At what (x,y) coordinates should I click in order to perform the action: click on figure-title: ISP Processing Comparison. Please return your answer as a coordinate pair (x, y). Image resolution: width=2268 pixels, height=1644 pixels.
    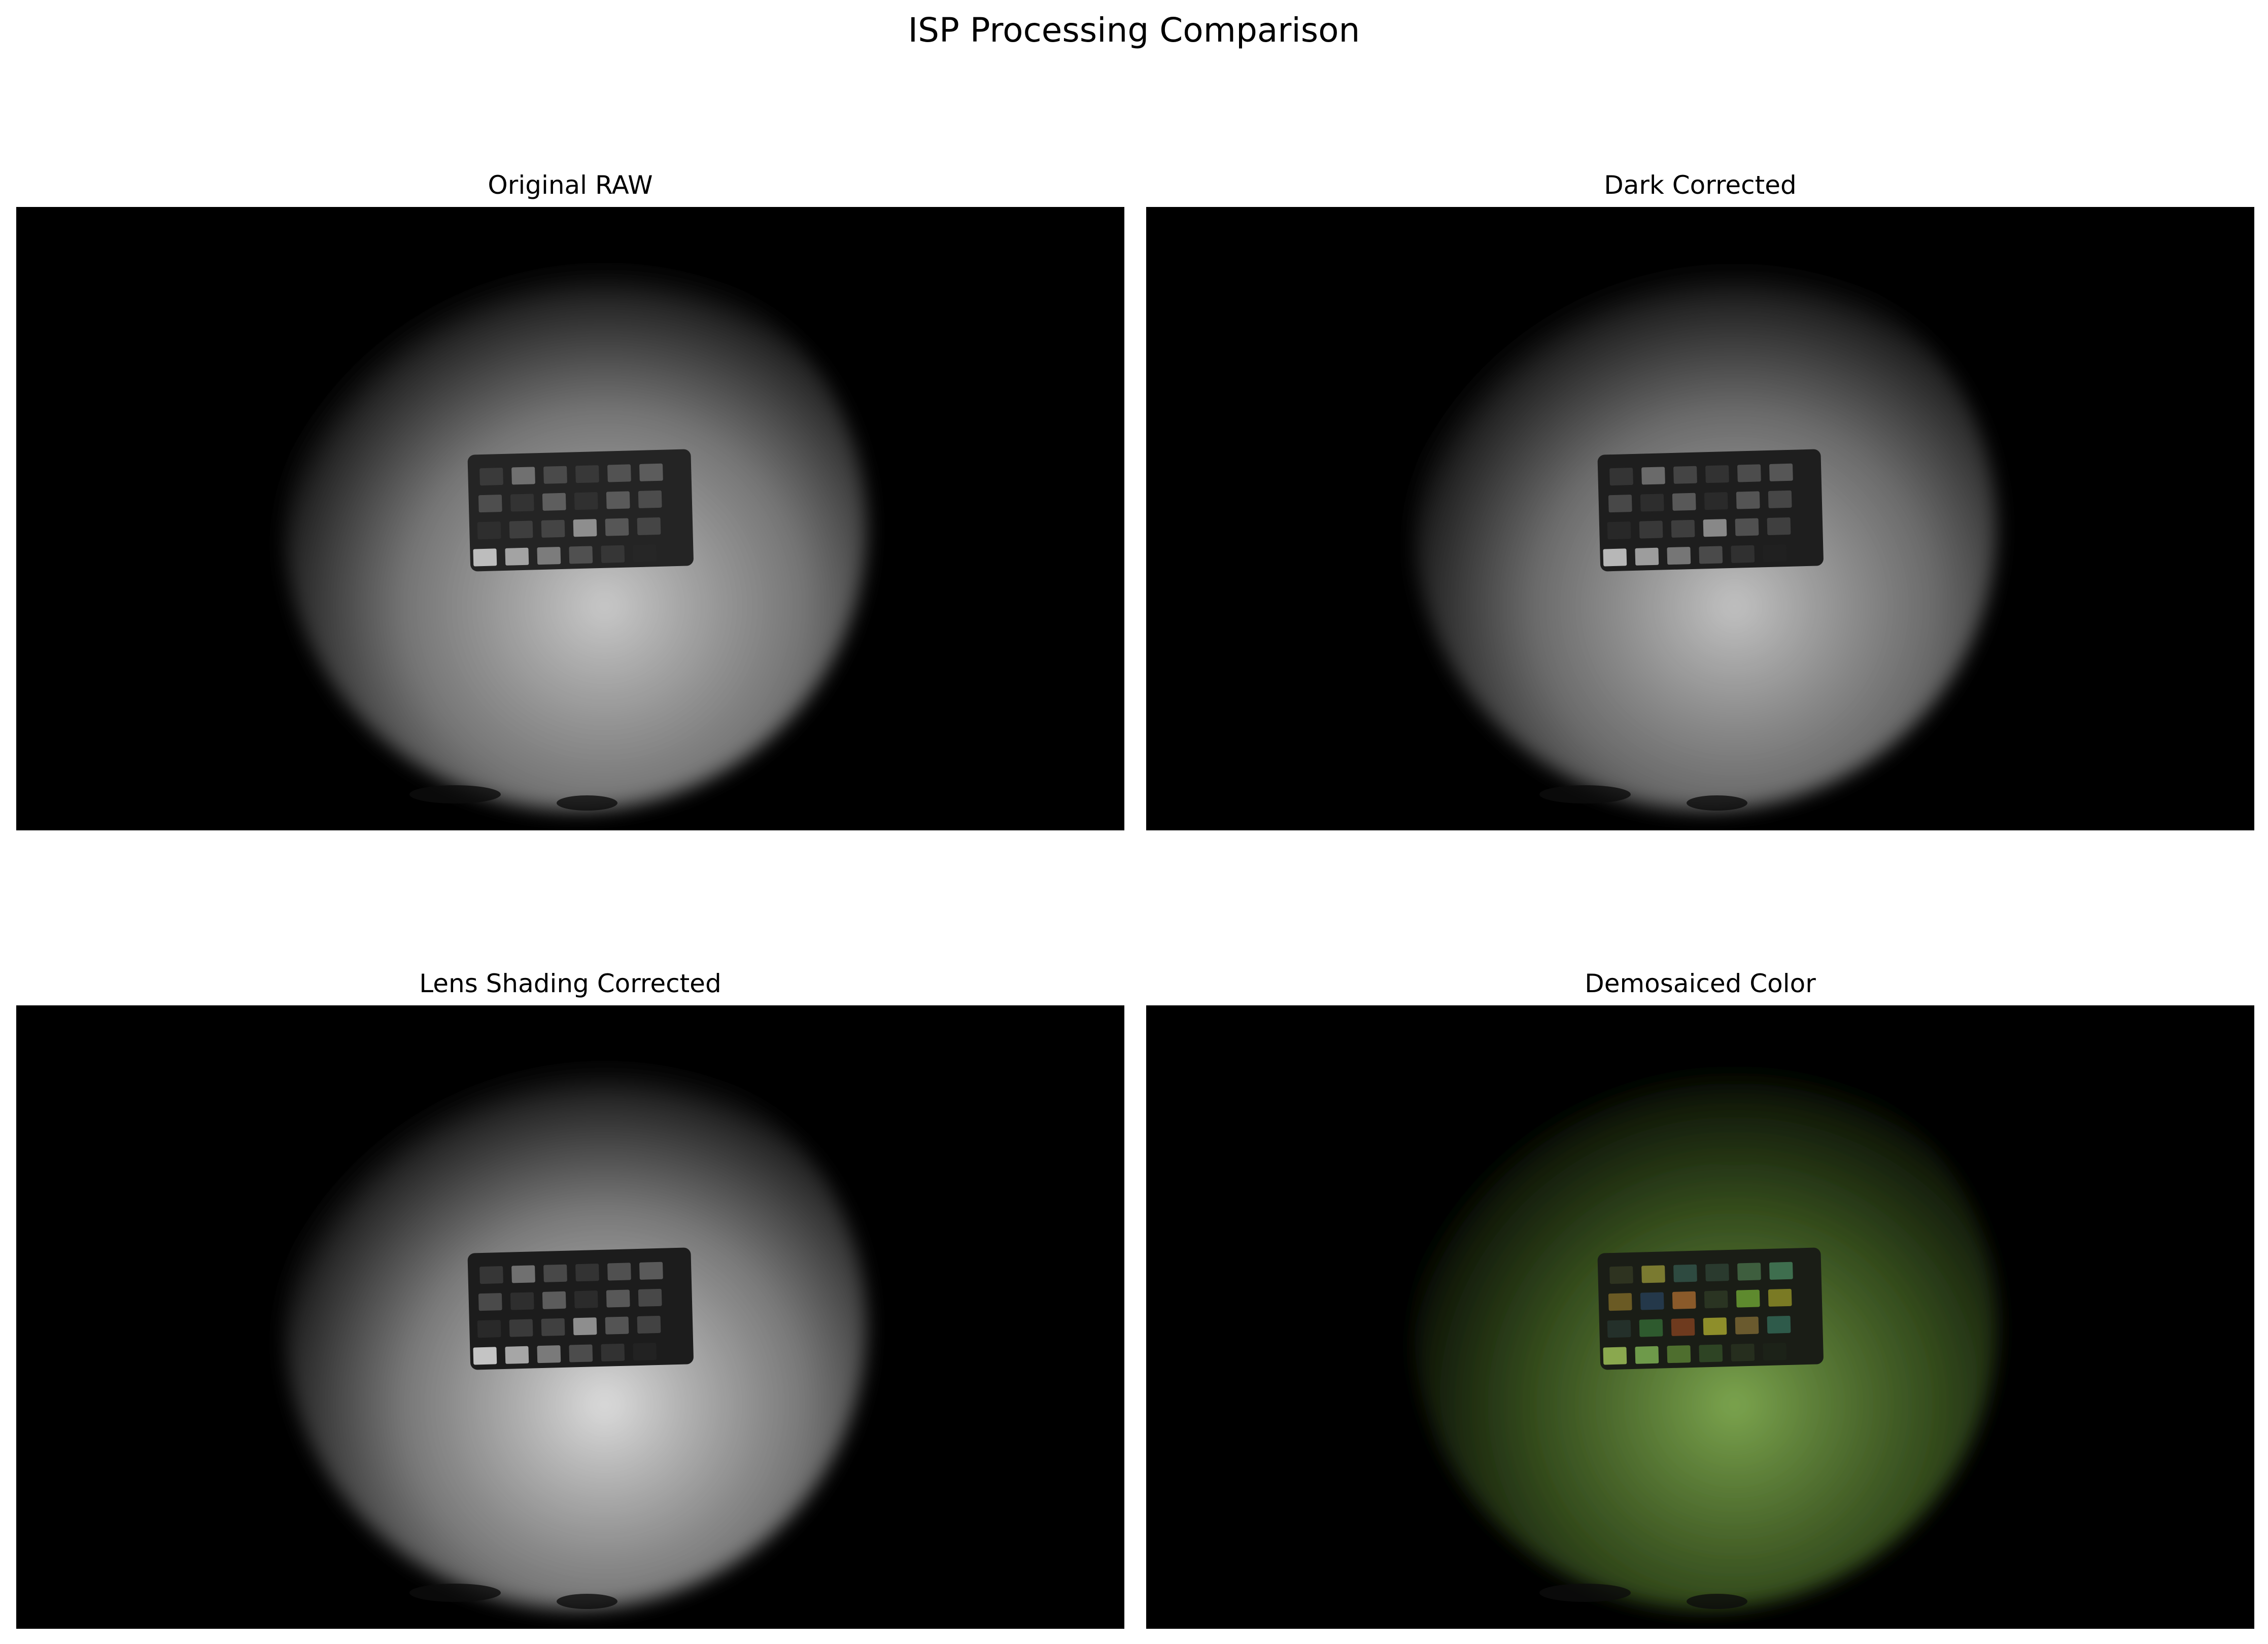
    Looking at the image, I should click on (1134, 31).